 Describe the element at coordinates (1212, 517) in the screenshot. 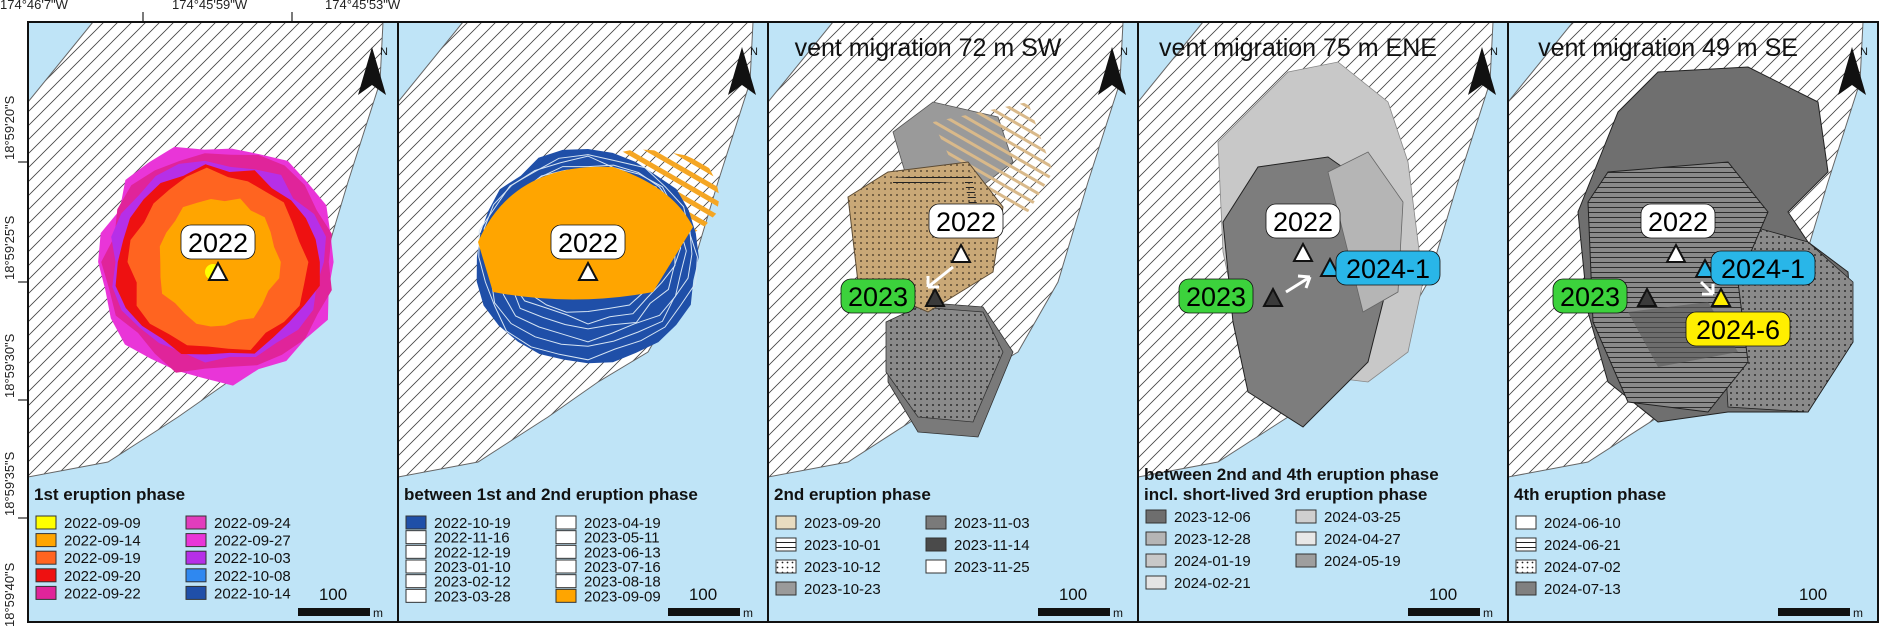

I see `legend-label-2023-12-06: 2023-12-06` at that location.